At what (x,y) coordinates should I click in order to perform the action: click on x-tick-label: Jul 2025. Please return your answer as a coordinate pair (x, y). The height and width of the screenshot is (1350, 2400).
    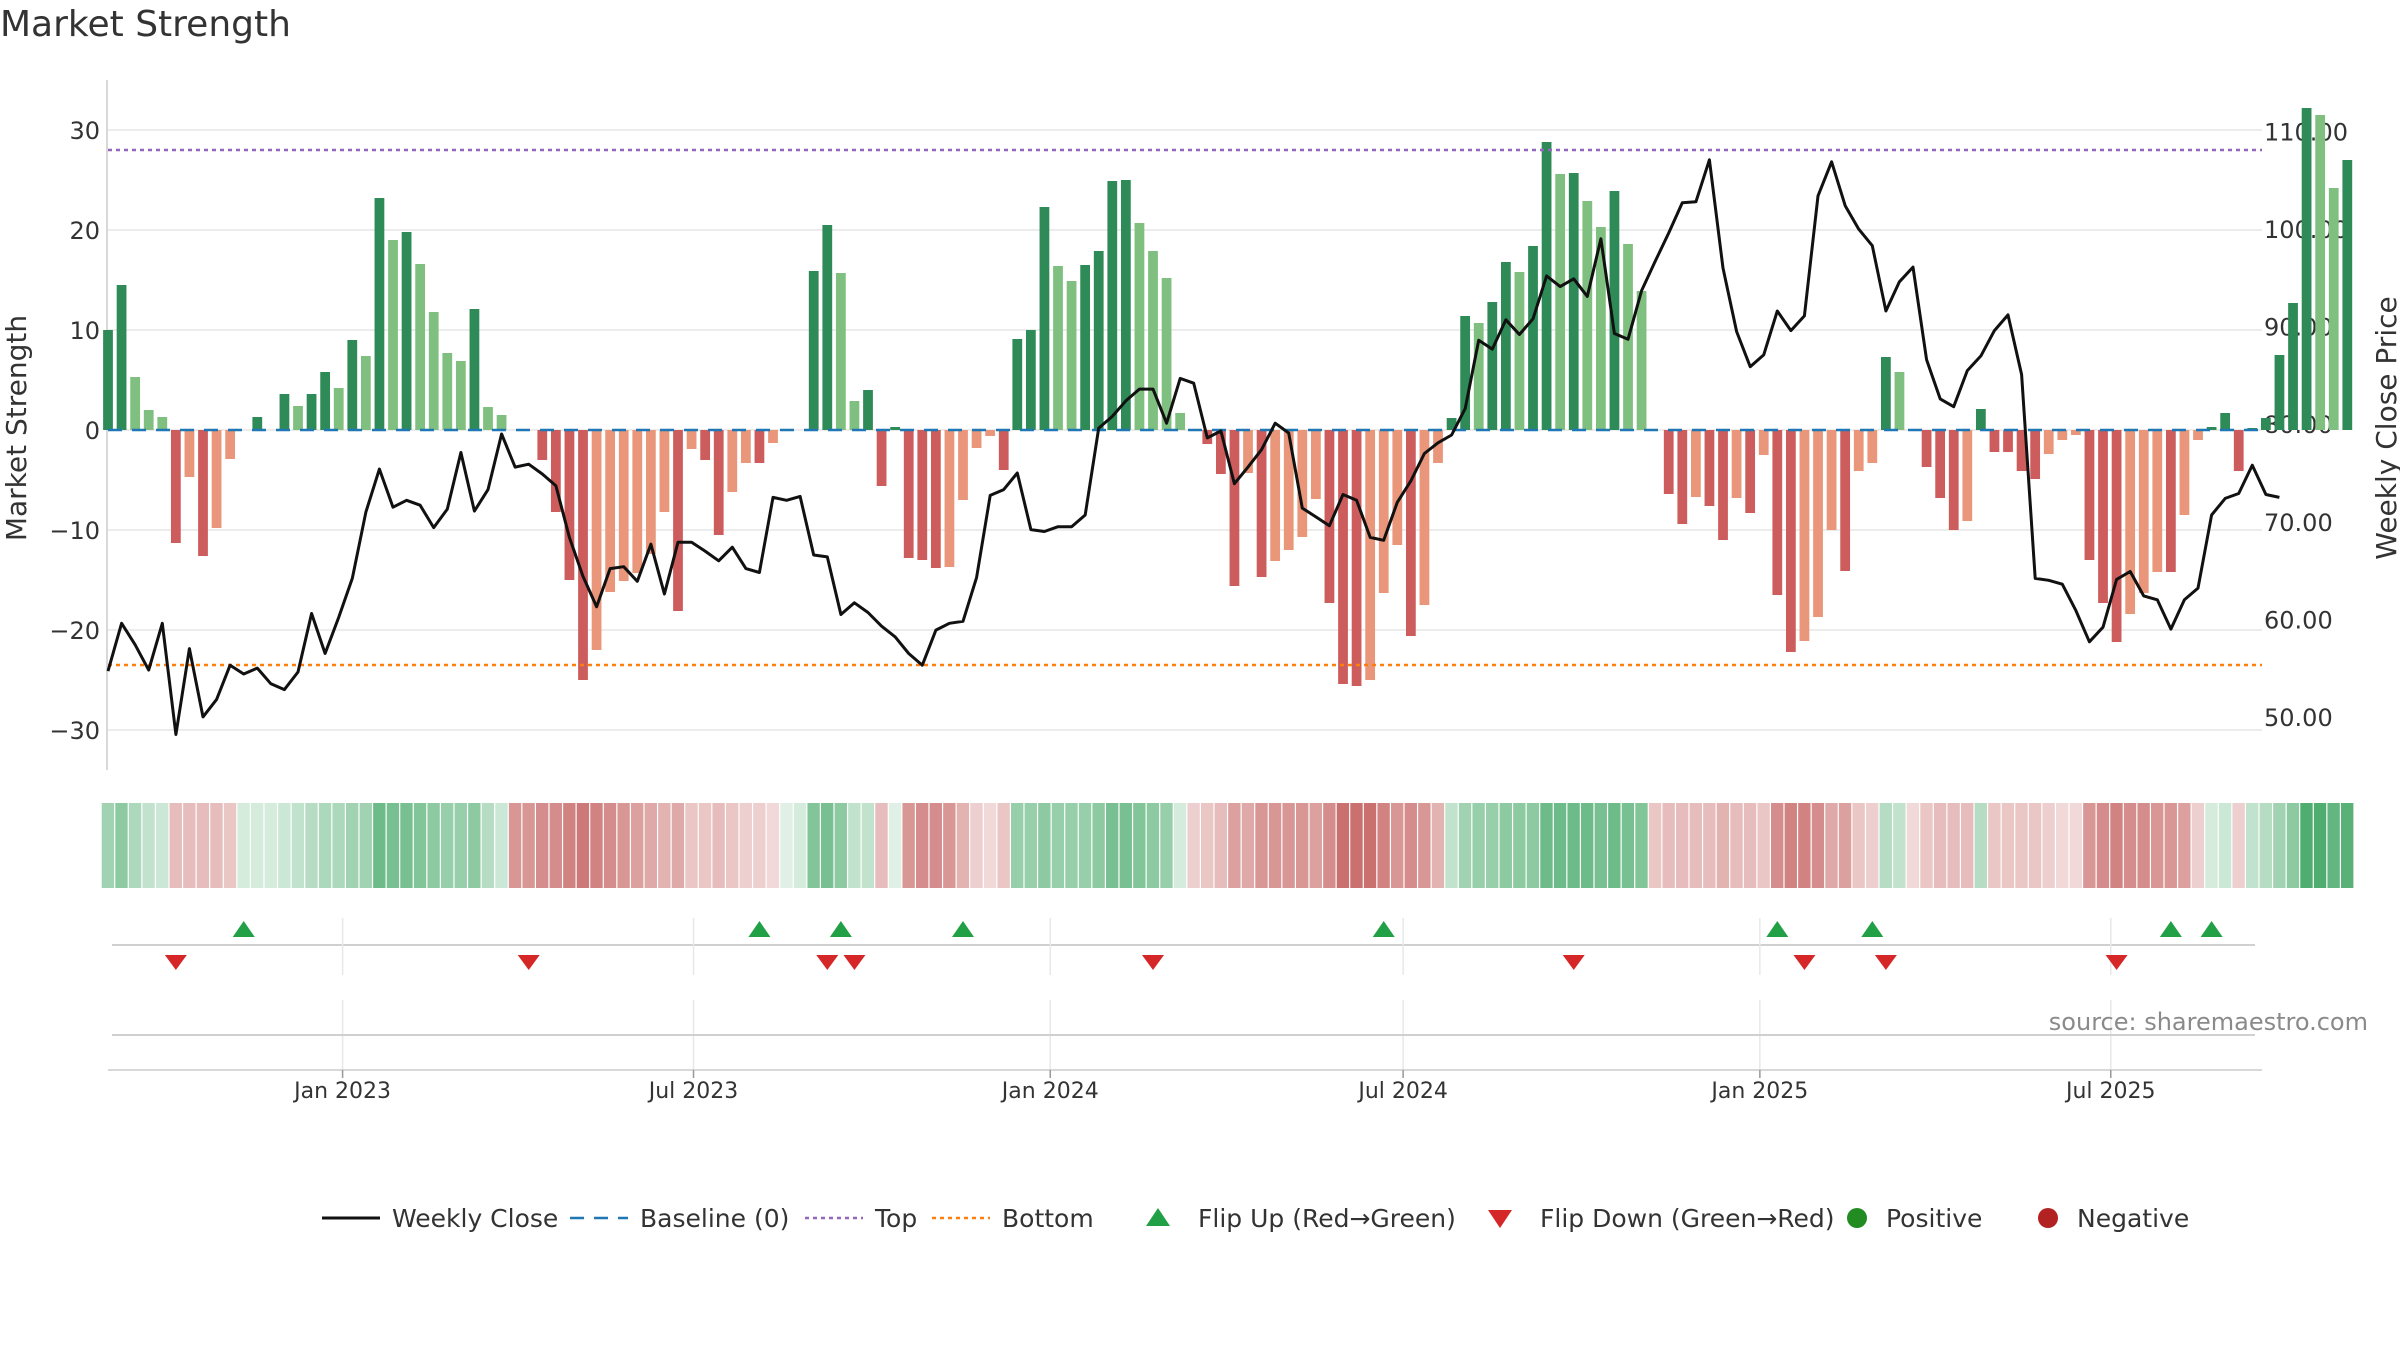
    Looking at the image, I should click on (2110, 1091).